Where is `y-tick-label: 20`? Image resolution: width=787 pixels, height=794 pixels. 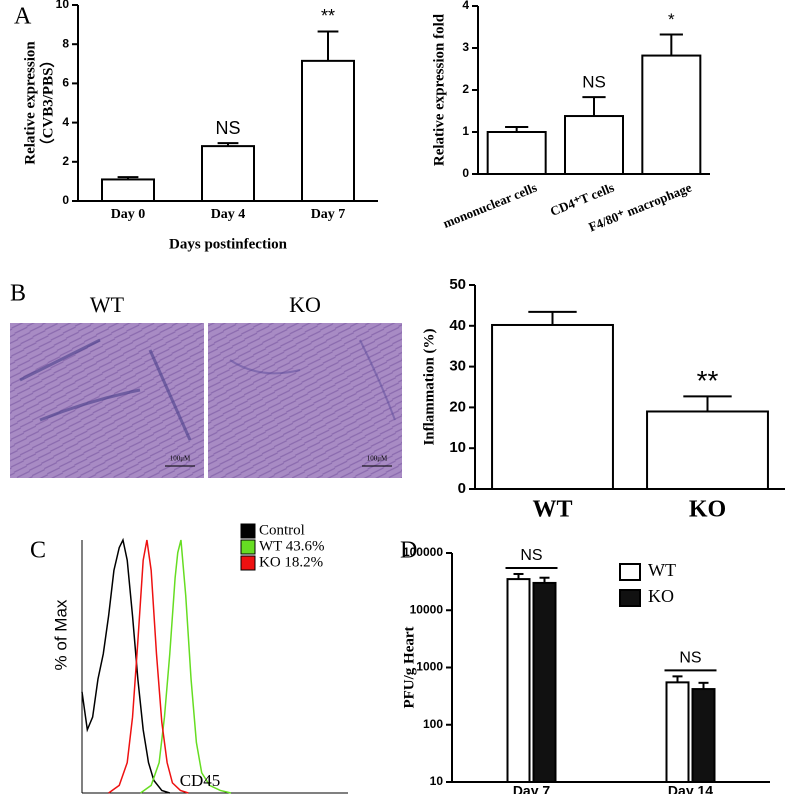
y-tick-label: 20 is located at coordinates (457, 406).